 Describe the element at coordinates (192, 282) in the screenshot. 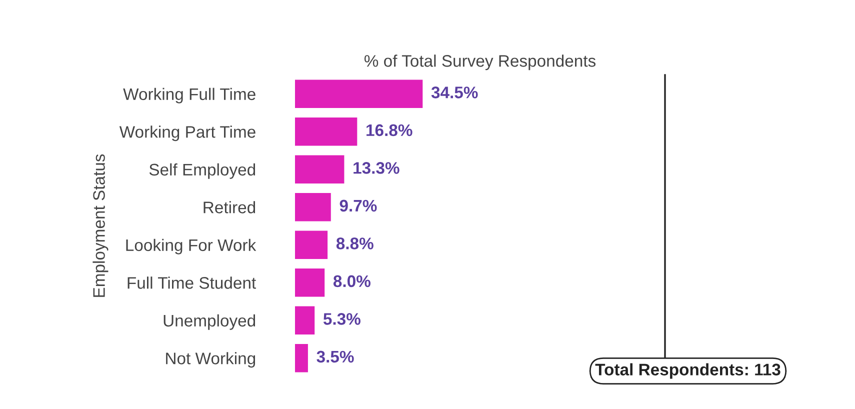

I see `y-tick-label: Full Time Student` at that location.